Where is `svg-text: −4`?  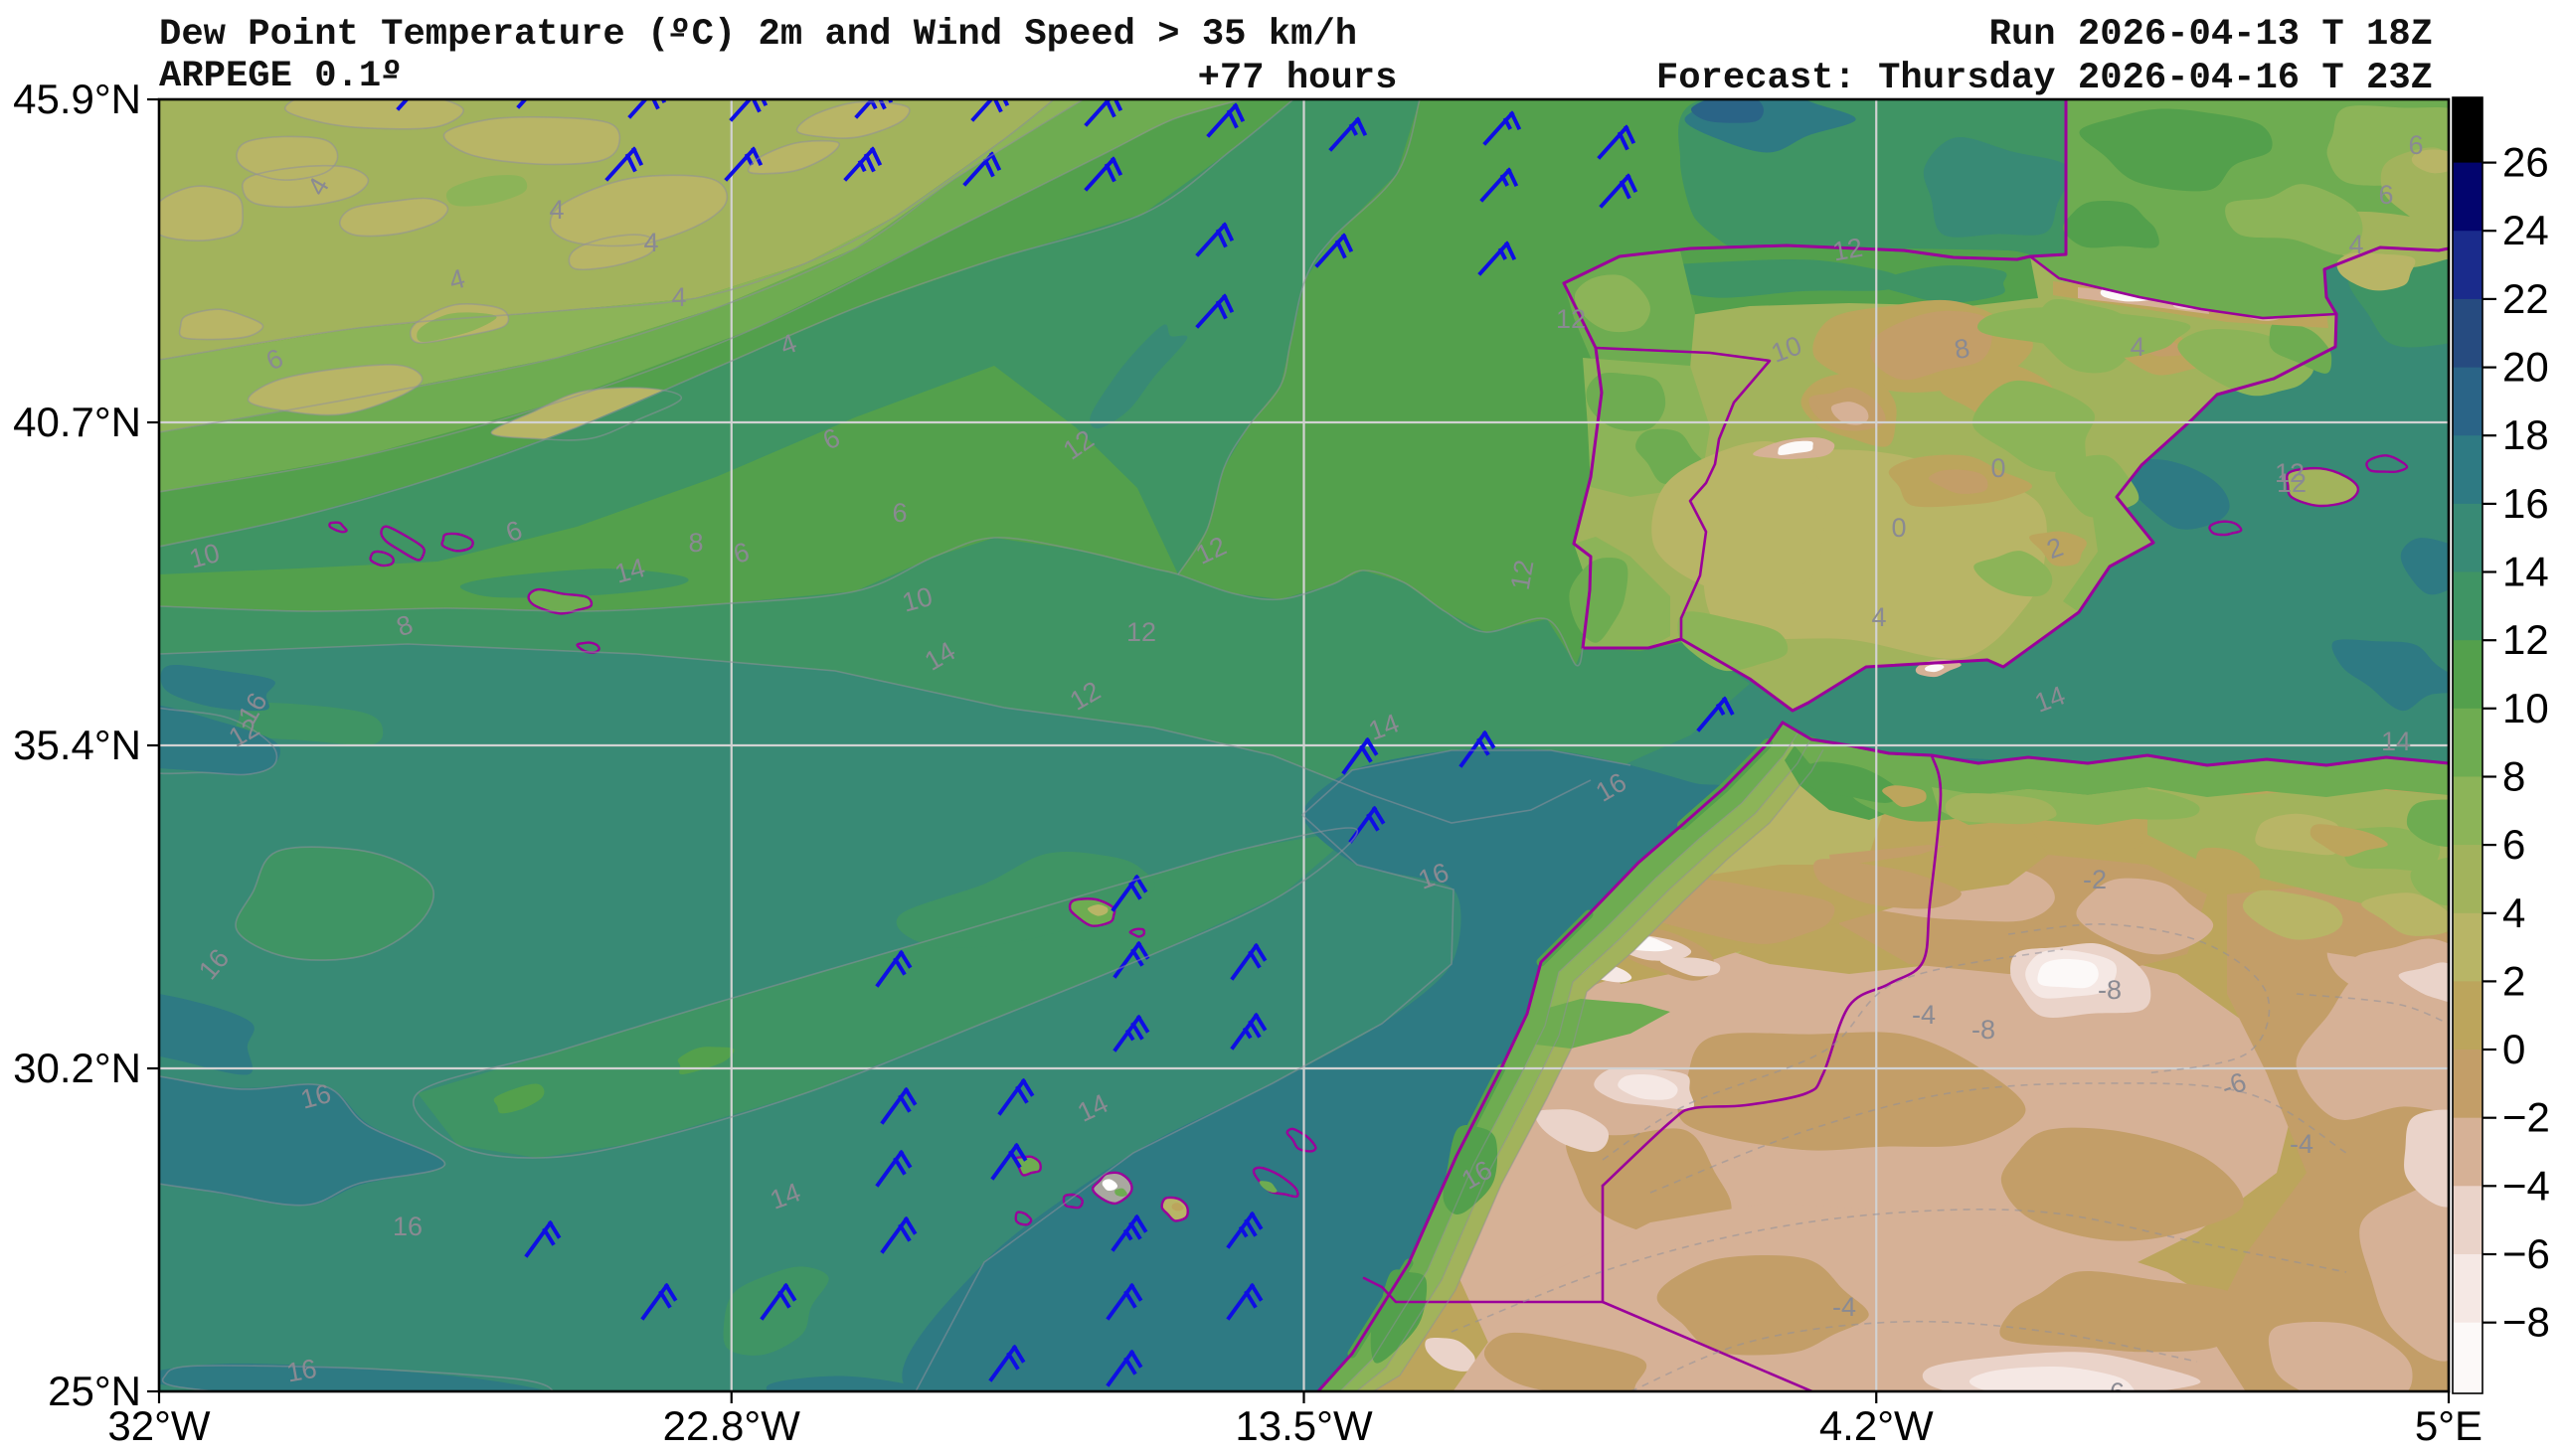
svg-text: −4 is located at coordinates (2526, 1185).